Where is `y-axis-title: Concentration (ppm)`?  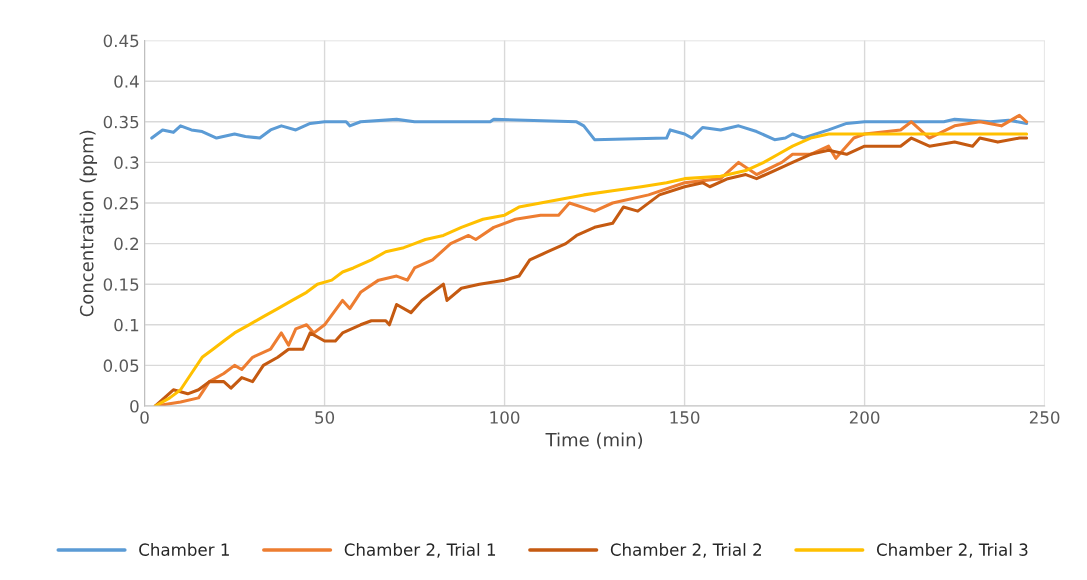
y-axis-title: Concentration (ppm) is located at coordinates (88, 223).